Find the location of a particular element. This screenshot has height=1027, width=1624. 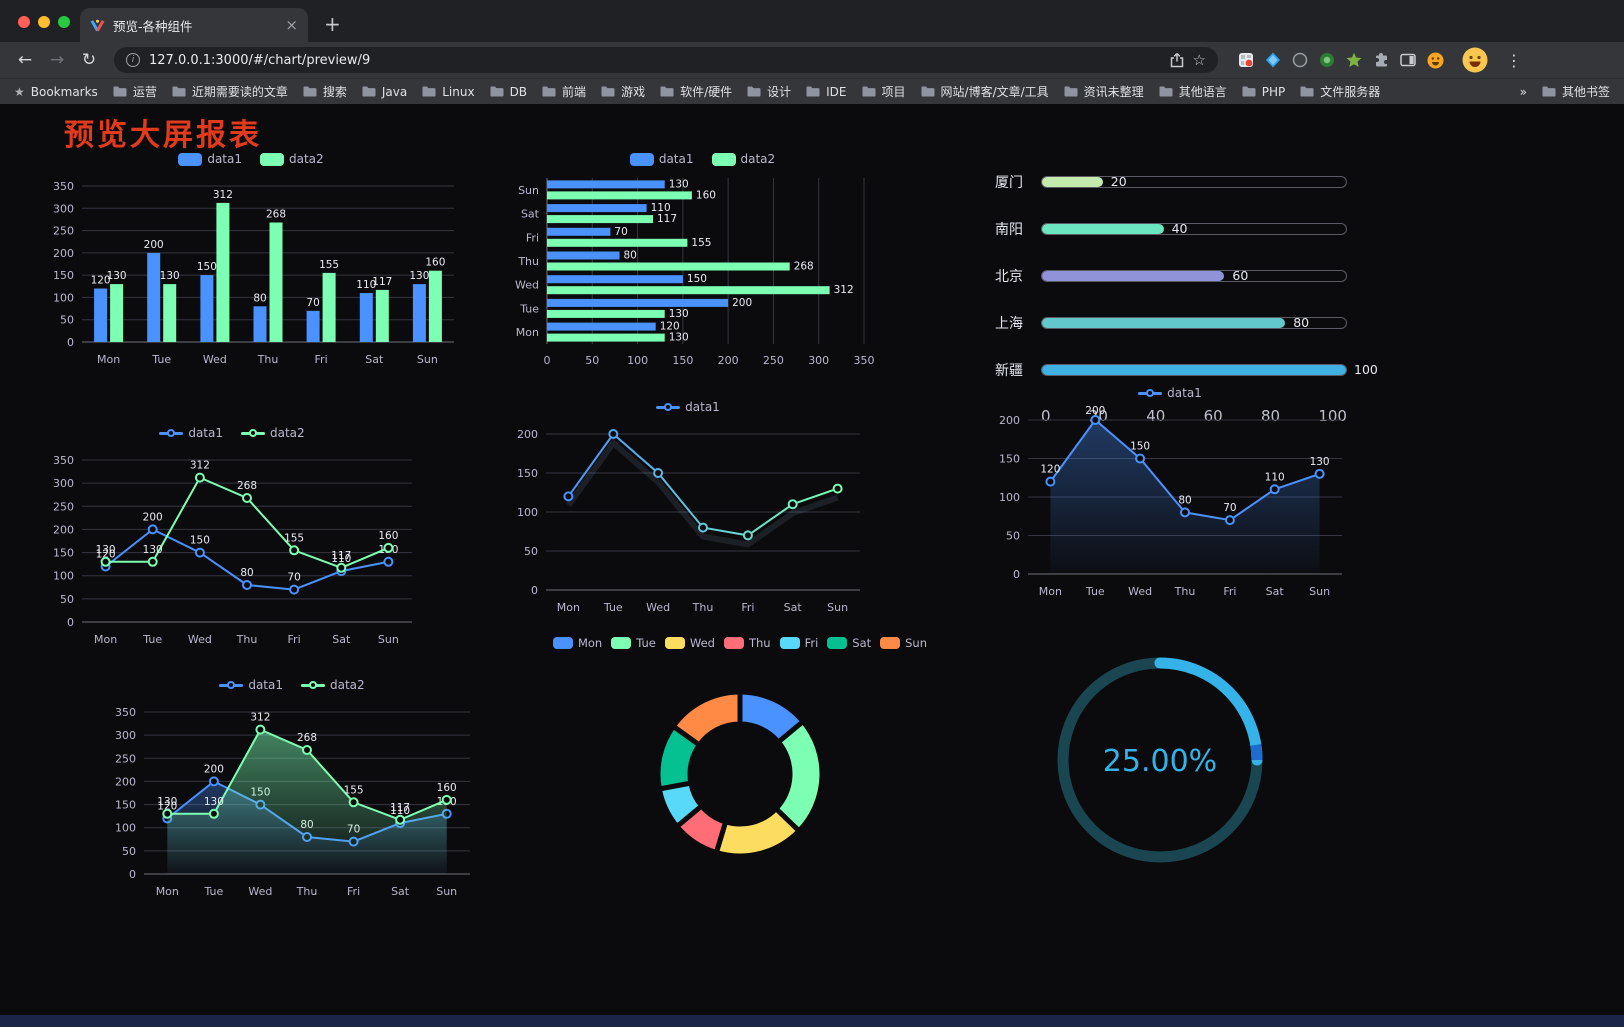

bar-data2-Mon is located at coordinates (606, 337).